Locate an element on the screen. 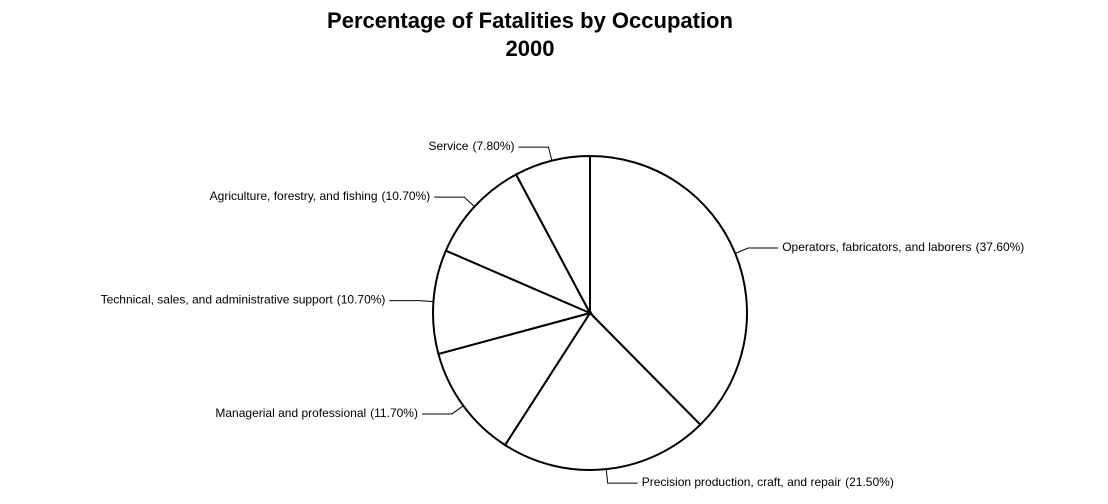 Image resolution: width=1108 pixels, height=504 pixels. slice-name: Service is located at coordinates (448, 146).